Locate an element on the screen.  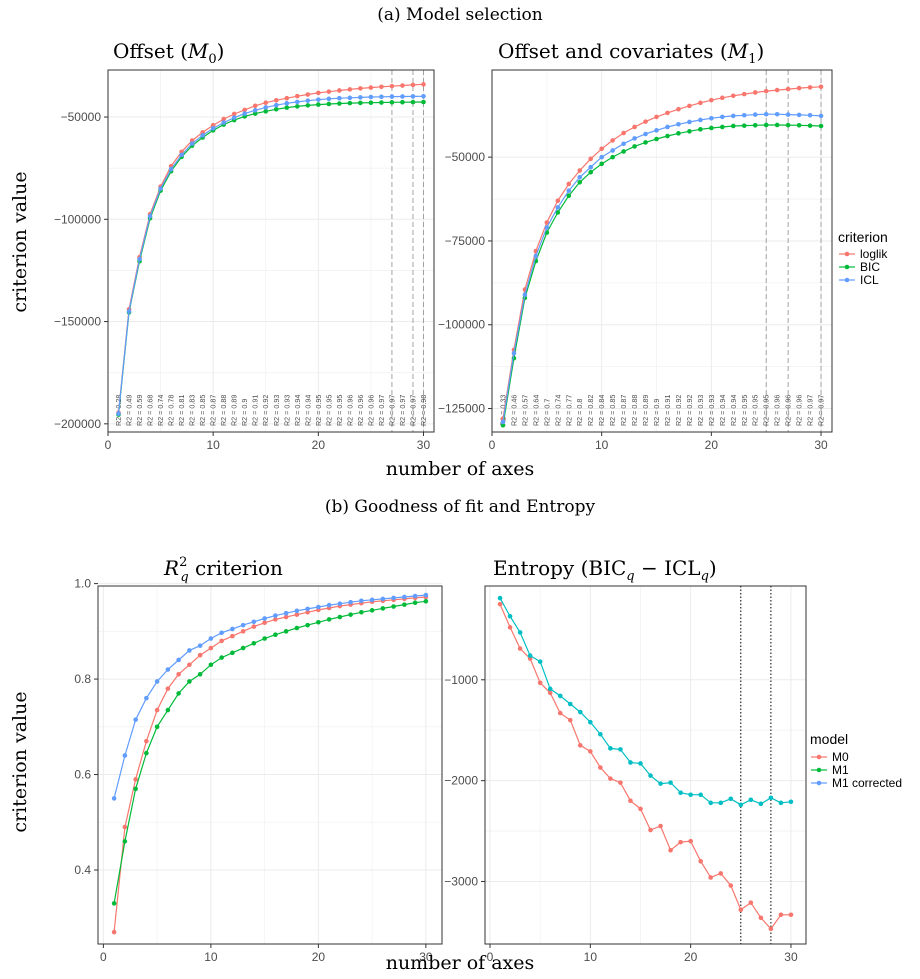
r2-annotation: R2 = 0.68 is located at coordinates (150, 410).